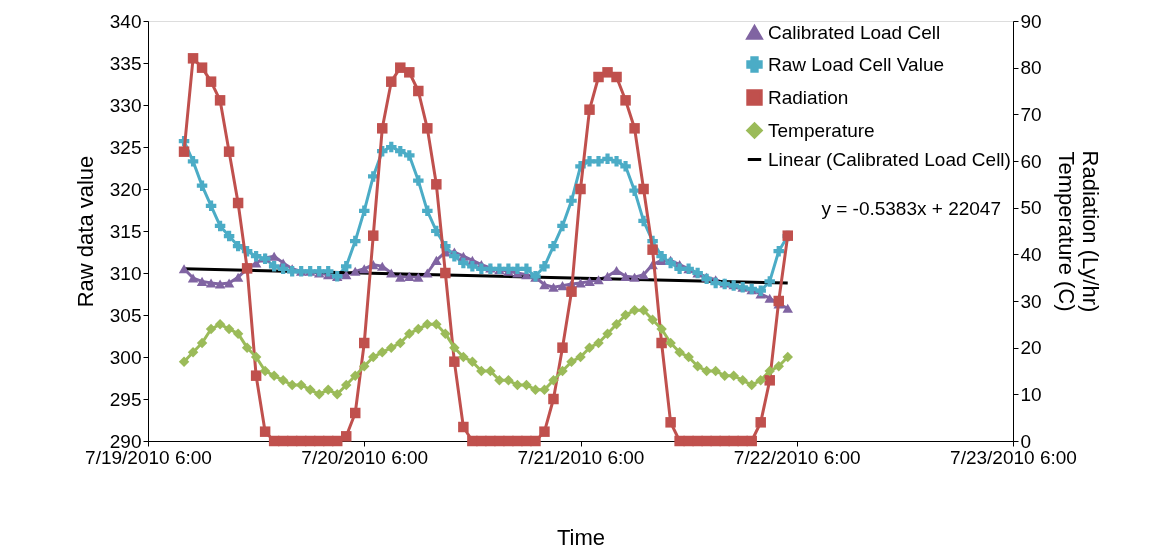  Describe the element at coordinates (1031, 208) in the screenshot. I see `y2-tick-label: 50` at that location.